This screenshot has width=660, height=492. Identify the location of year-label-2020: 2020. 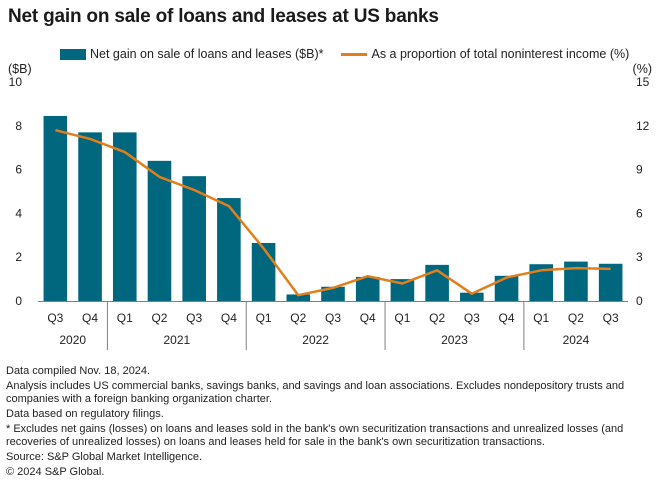
(72, 340).